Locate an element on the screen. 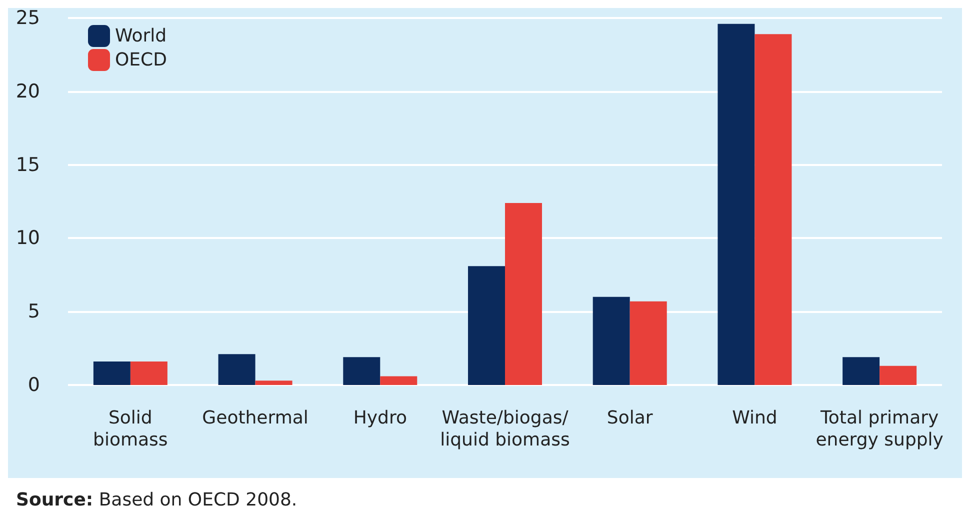 This screenshot has height=523, width=970. x-tick-label: Solar is located at coordinates (630, 418).